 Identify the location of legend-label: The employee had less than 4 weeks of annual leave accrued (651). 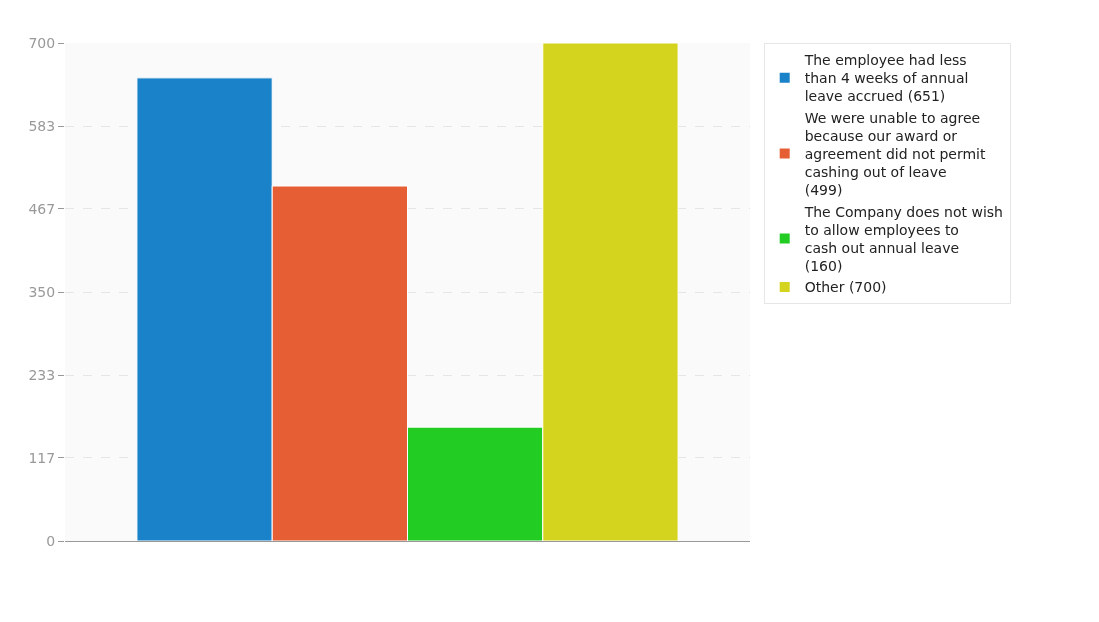
(886, 78).